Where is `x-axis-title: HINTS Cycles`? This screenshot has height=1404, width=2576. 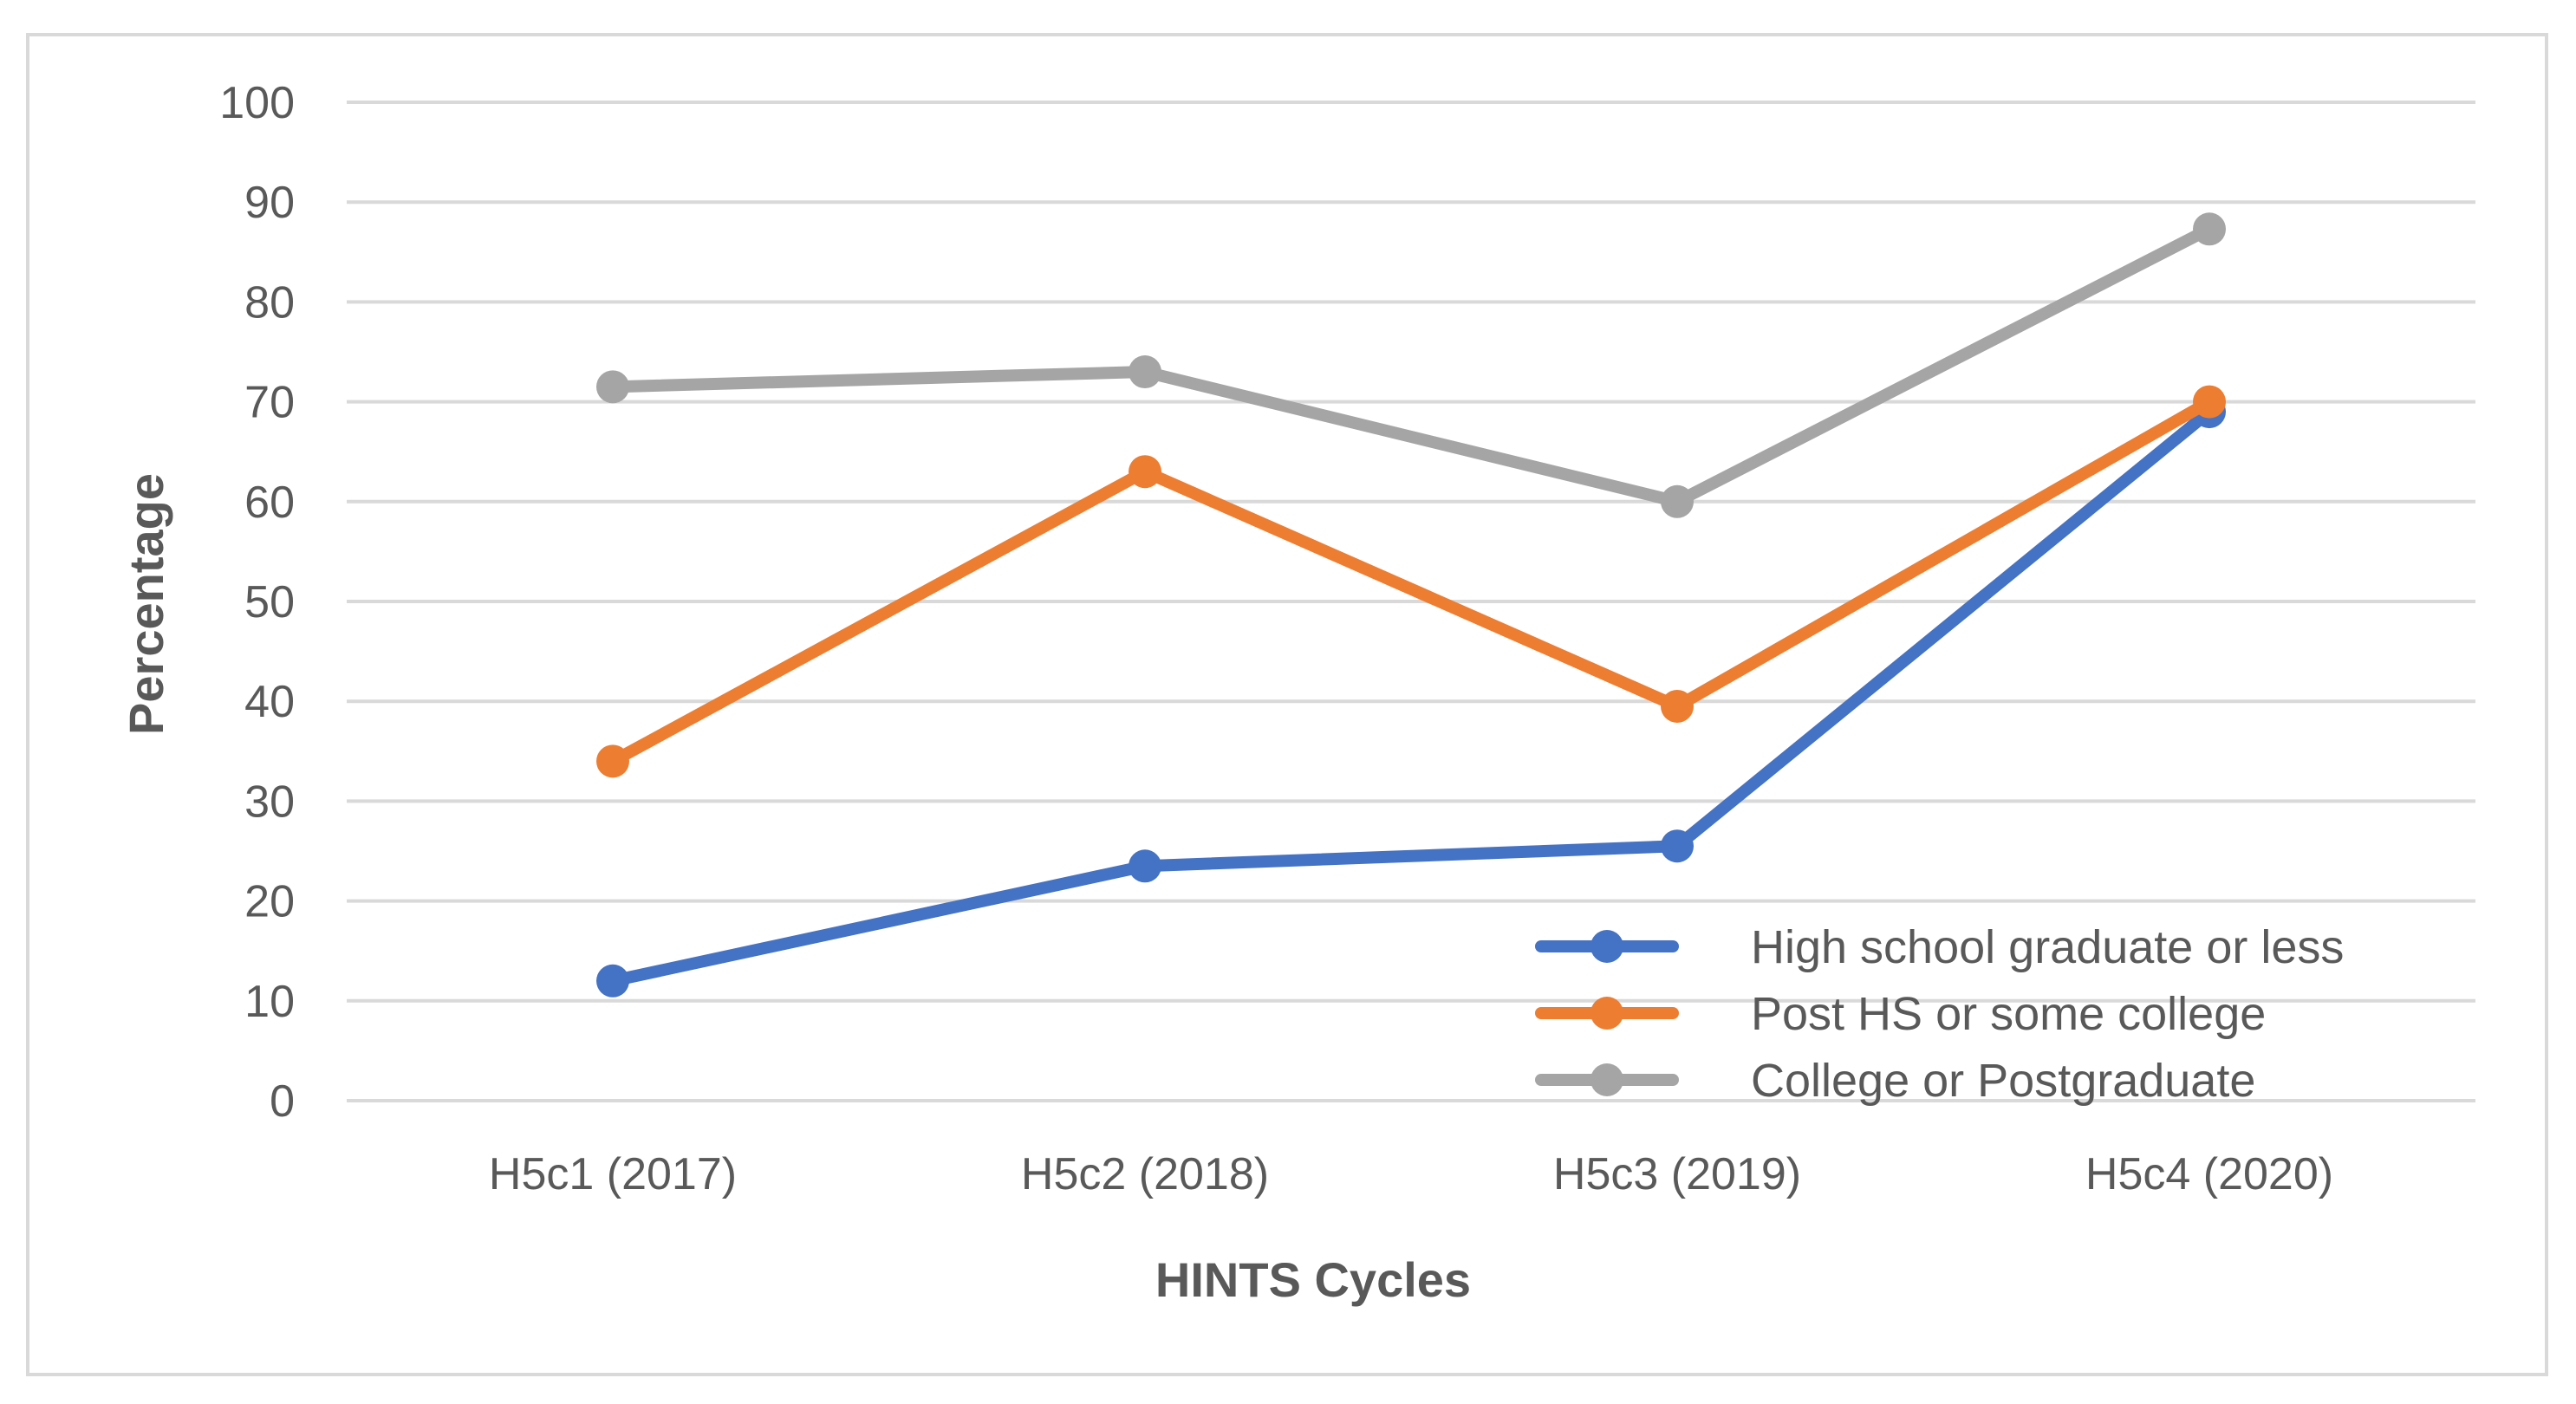
x-axis-title: HINTS Cycles is located at coordinates (1313, 1279).